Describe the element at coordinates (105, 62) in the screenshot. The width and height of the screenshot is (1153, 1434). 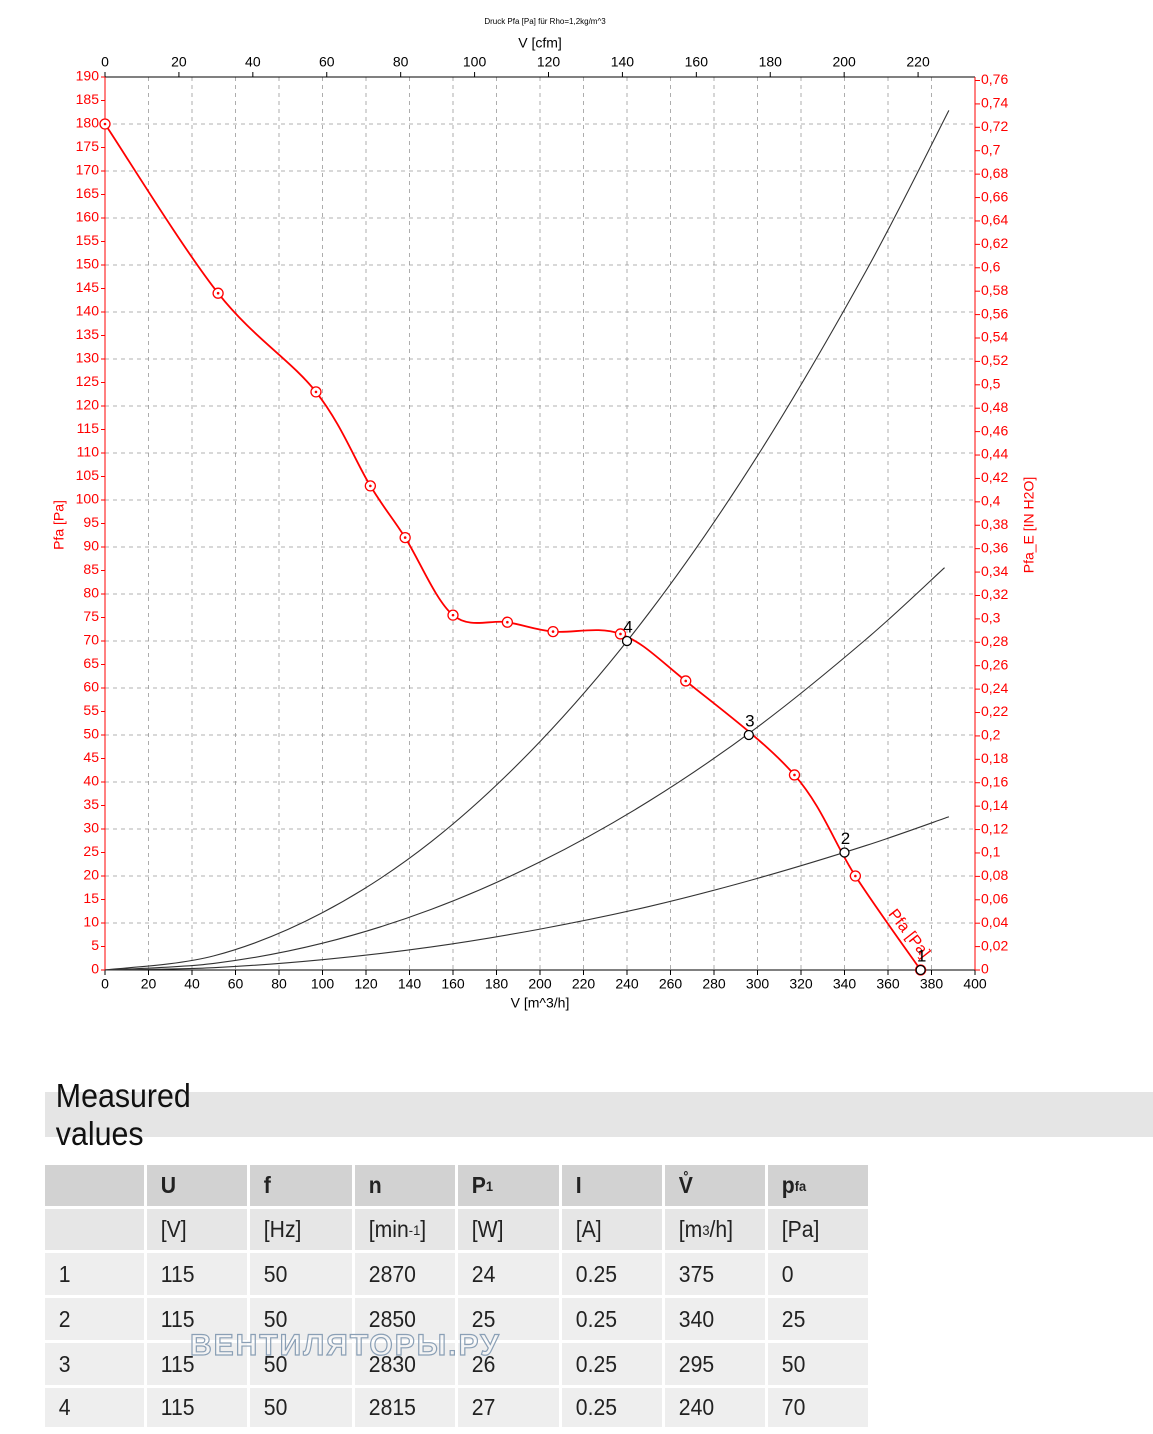
I see `x2-tick-label: 0` at that location.